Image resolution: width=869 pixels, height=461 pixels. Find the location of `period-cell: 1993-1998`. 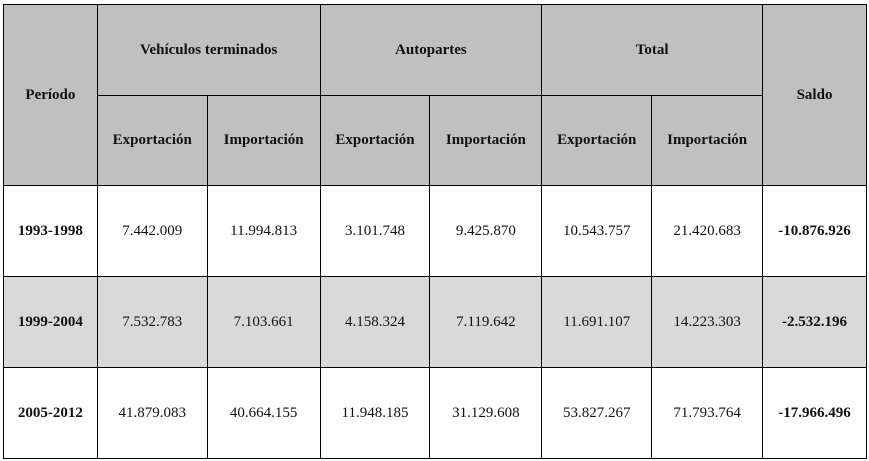

period-cell: 1993-1998 is located at coordinates (50, 231).